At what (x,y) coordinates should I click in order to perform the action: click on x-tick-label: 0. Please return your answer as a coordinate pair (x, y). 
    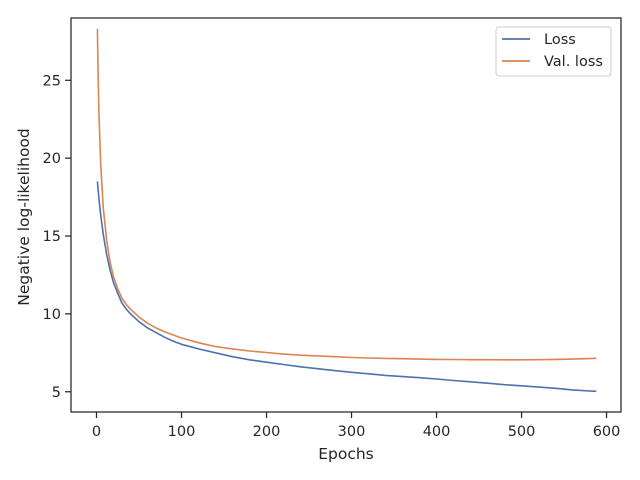
    Looking at the image, I should click on (96, 432).